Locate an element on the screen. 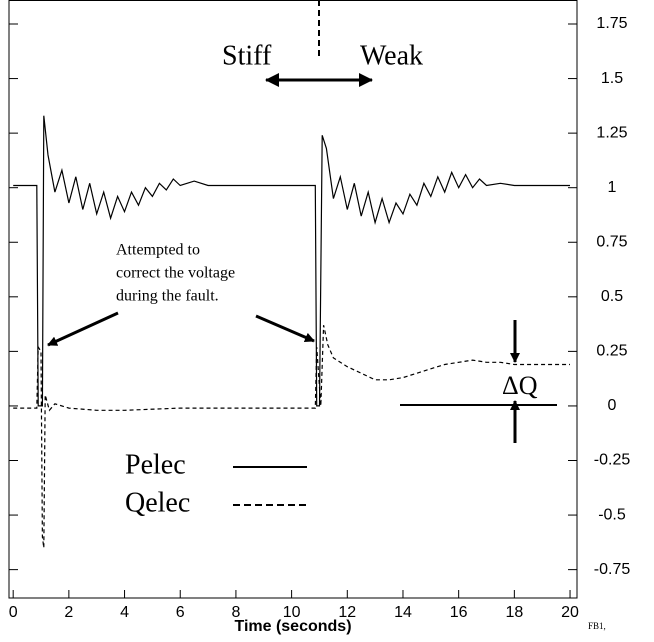 This screenshot has width=654, height=642. legend-label: Qelec is located at coordinates (157, 502).